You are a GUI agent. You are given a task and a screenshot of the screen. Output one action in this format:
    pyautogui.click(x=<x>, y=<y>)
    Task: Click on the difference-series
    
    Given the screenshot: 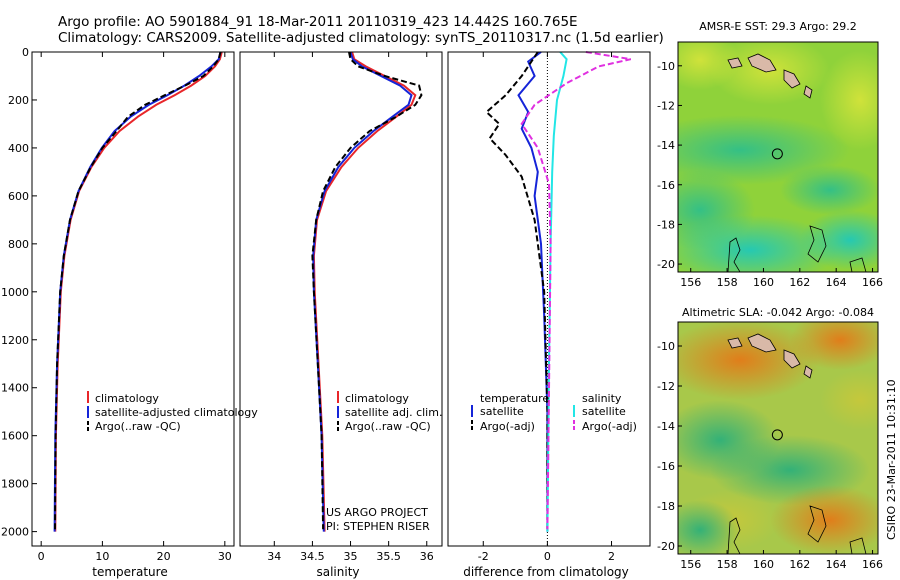 What is the action you would take?
    pyautogui.click(x=558, y=291)
    